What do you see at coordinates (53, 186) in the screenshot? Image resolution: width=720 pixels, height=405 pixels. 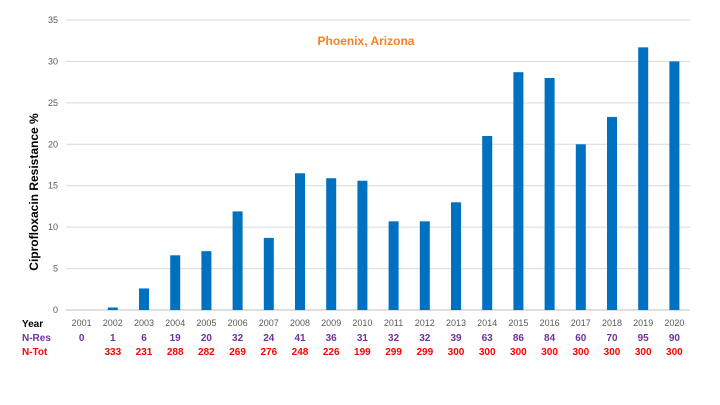 I see `y-tick-15: 15` at bounding box center [53, 186].